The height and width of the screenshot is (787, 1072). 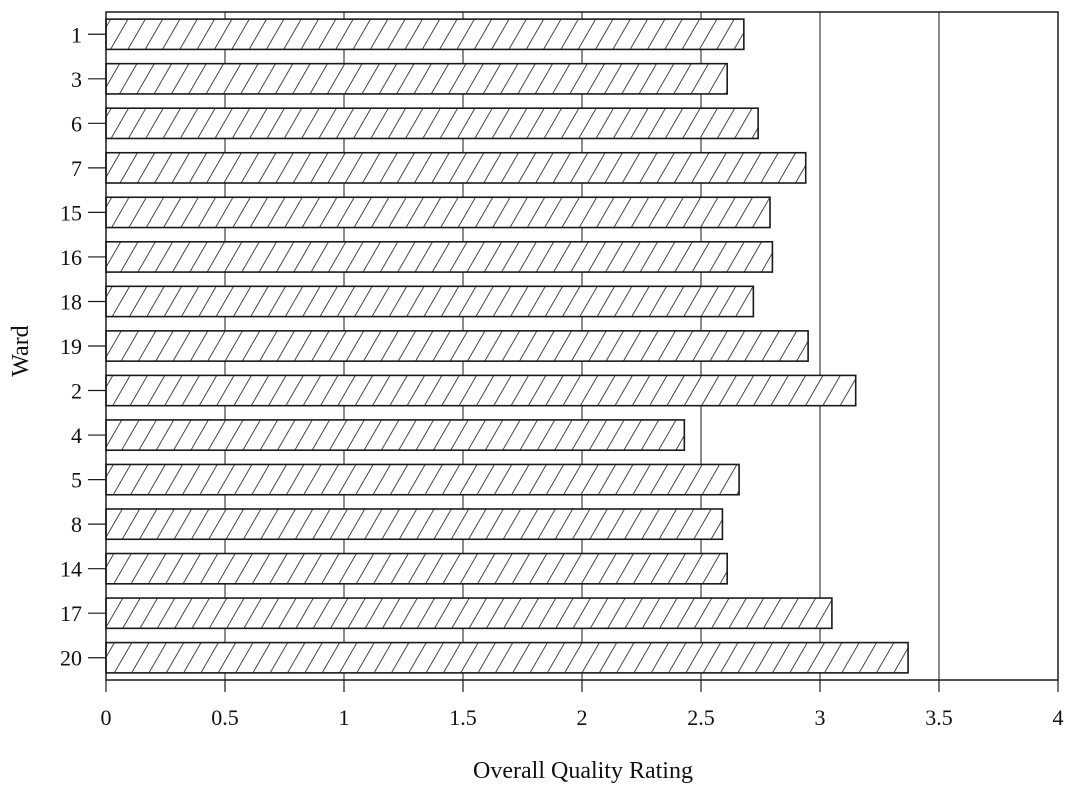 What do you see at coordinates (71, 569) in the screenshot?
I see `y-tick-label: 14` at bounding box center [71, 569].